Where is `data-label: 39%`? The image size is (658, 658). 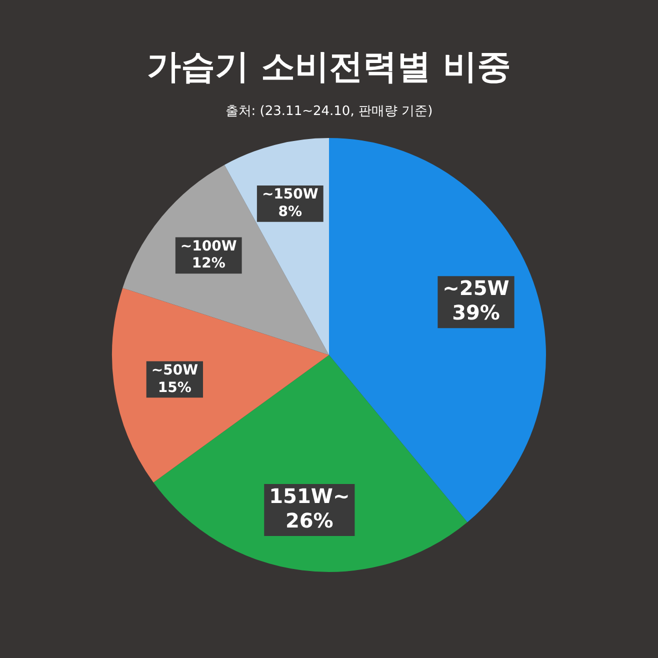 data-label: 39% is located at coordinates (476, 312).